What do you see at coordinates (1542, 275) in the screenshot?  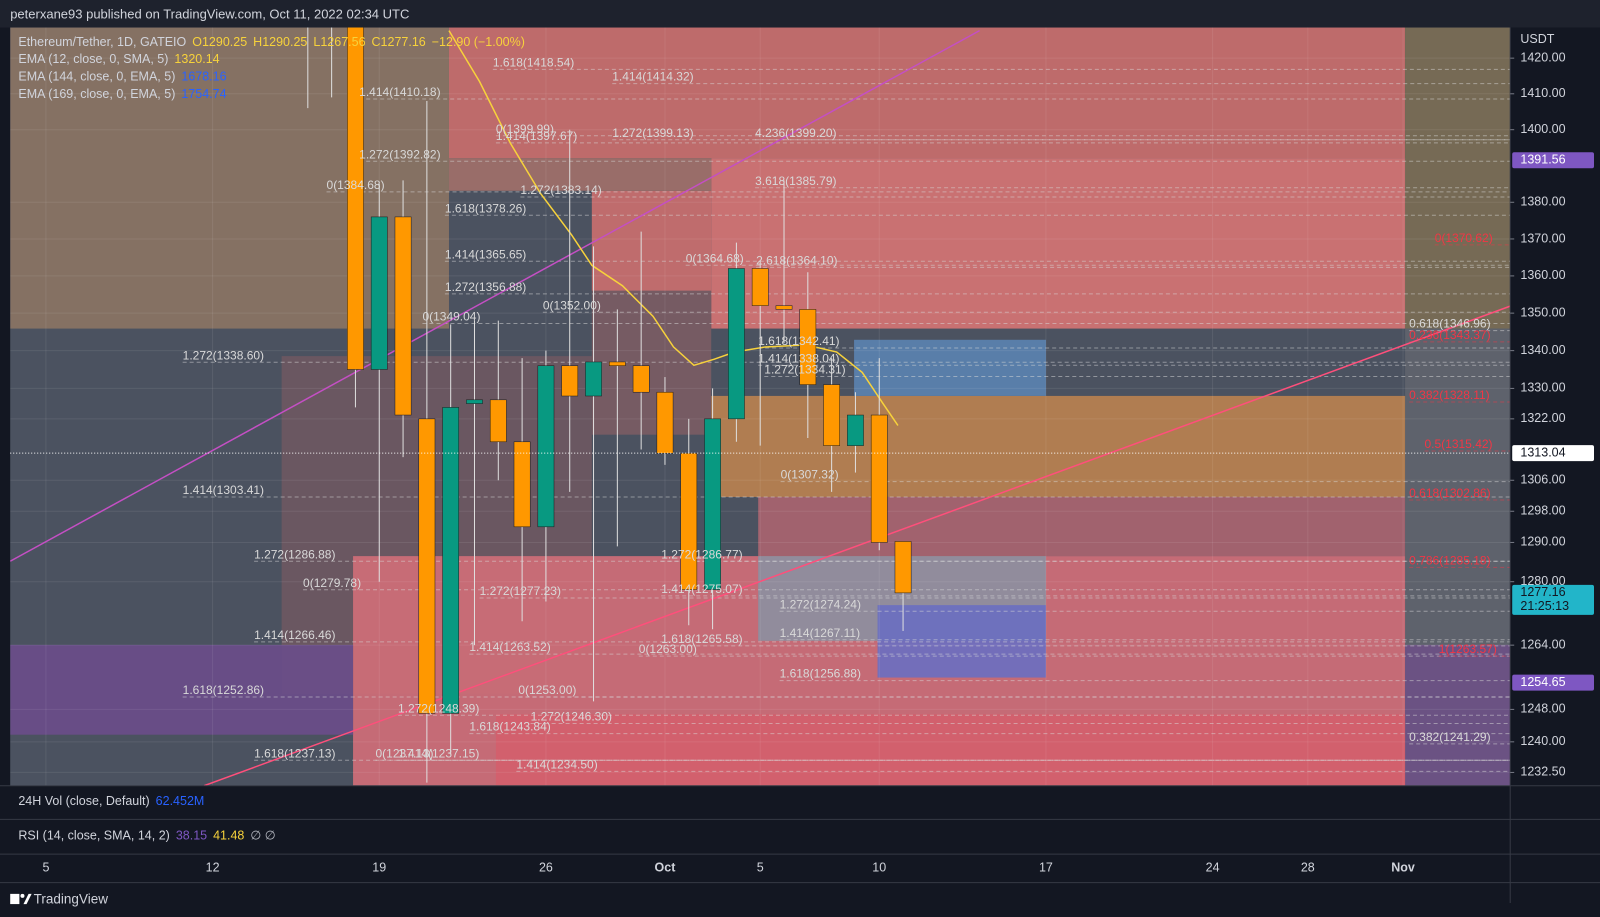 I see `y-tick-label: 1360.00` at bounding box center [1542, 275].